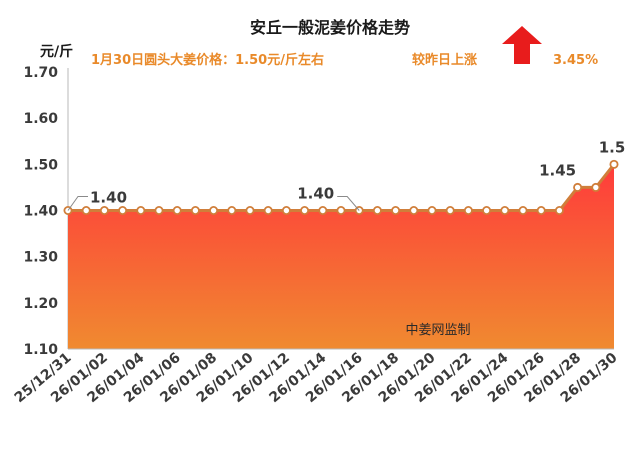 The height and width of the screenshot is (455, 640). I want to click on data-labels: 1.40 1.40 1.45 1.5, so click(346, 174).